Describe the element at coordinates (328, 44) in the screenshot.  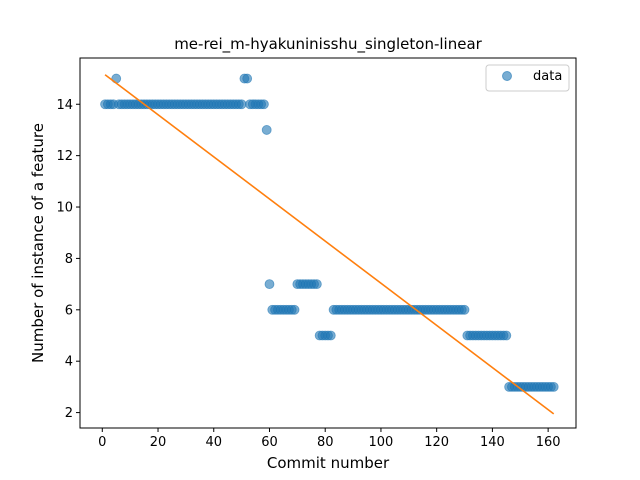
I see `chart-title: me-rei_m-hyakuninisshu_singleton-linear` at that location.